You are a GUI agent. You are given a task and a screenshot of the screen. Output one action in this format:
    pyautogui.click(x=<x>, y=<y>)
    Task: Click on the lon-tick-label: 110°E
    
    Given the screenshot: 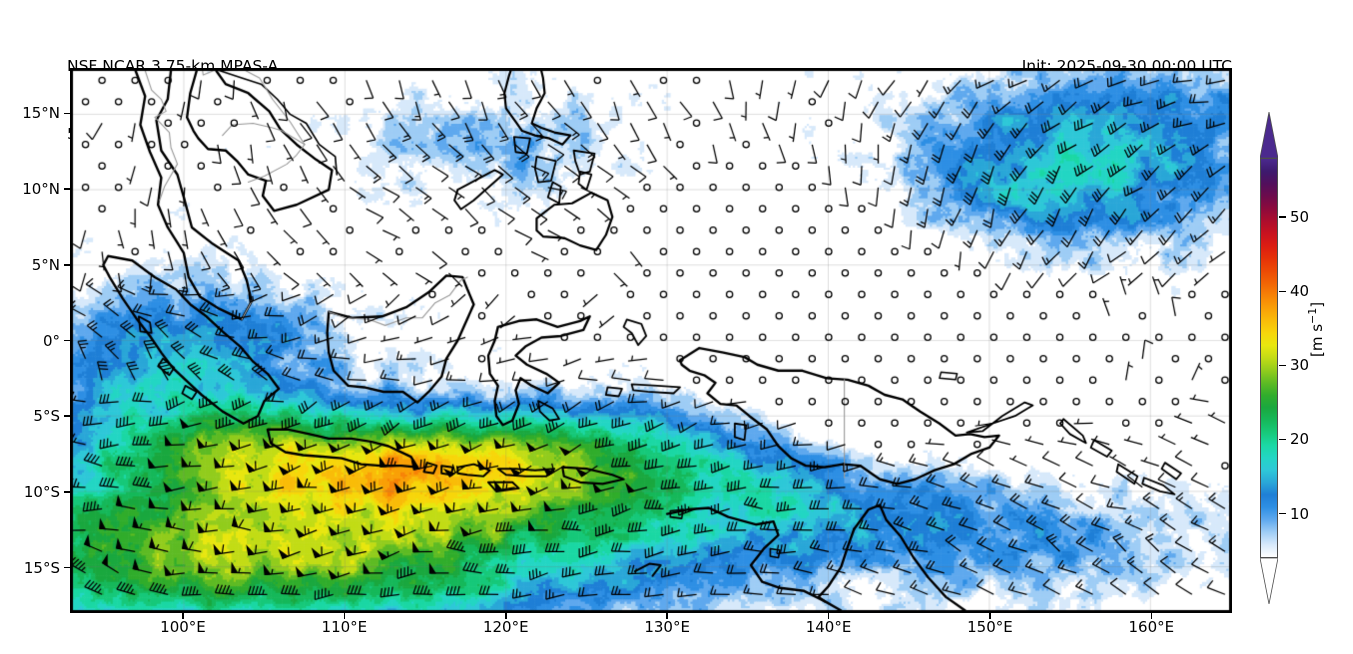 What is the action you would take?
    pyautogui.click(x=344, y=627)
    